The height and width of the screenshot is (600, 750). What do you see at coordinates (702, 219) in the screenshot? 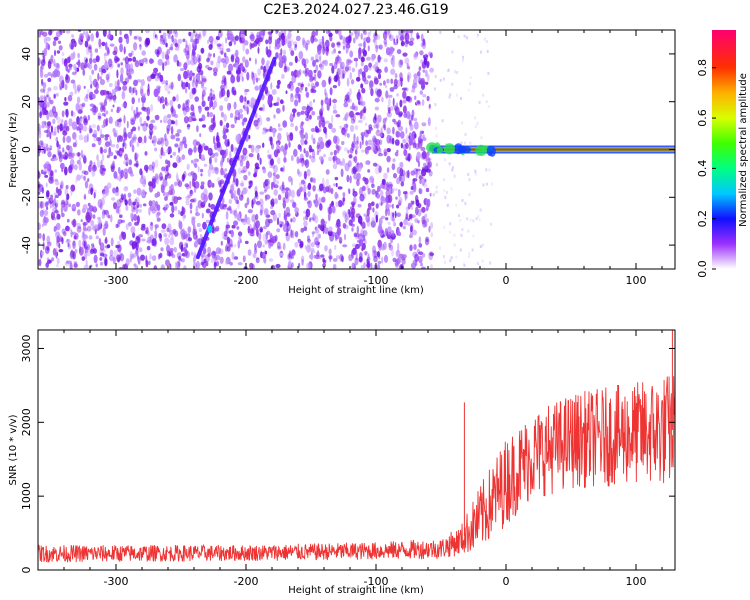
I see `colorbar-tick-label: 0.2` at bounding box center [702, 219].